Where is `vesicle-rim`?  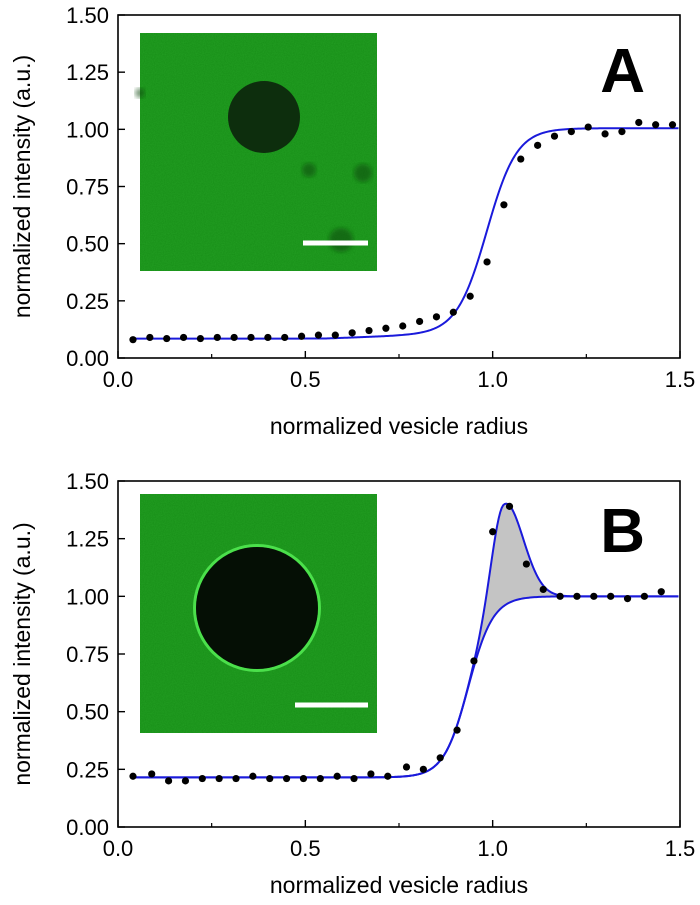
vesicle-rim is located at coordinates (257, 608).